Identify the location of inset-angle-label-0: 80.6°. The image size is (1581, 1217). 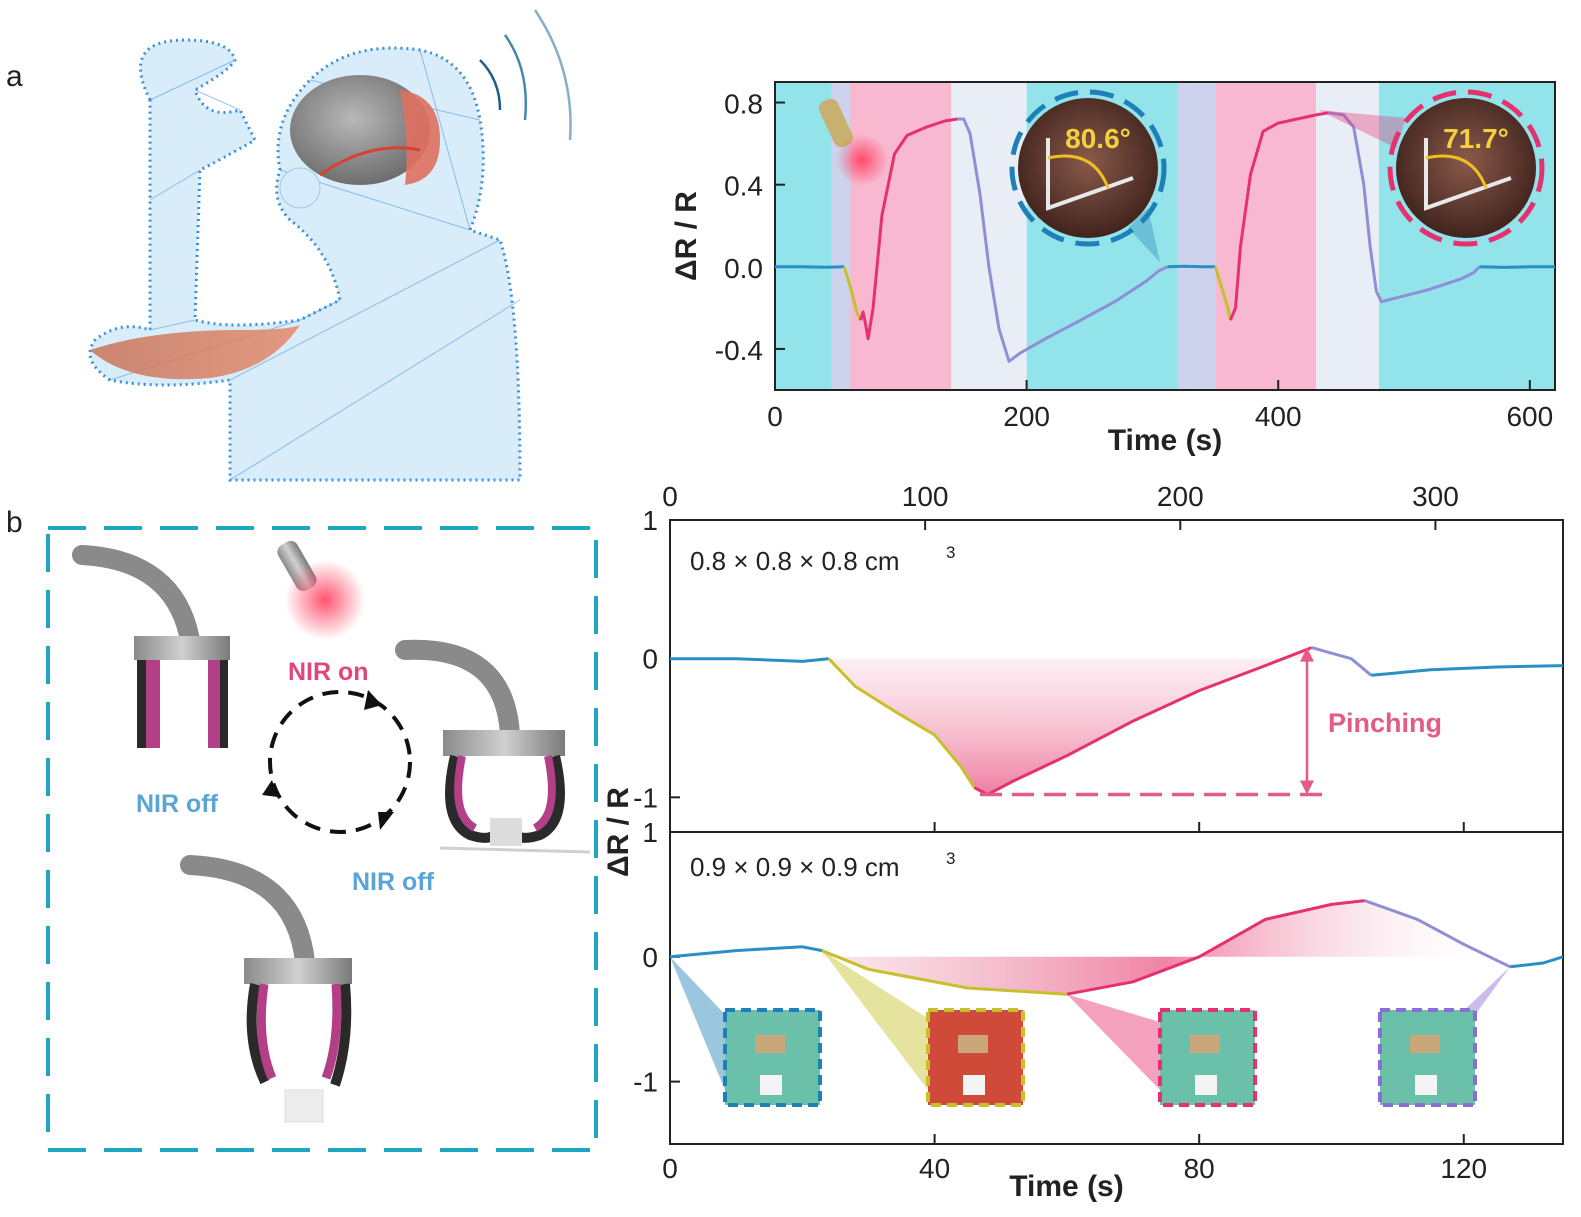
(1098, 138).